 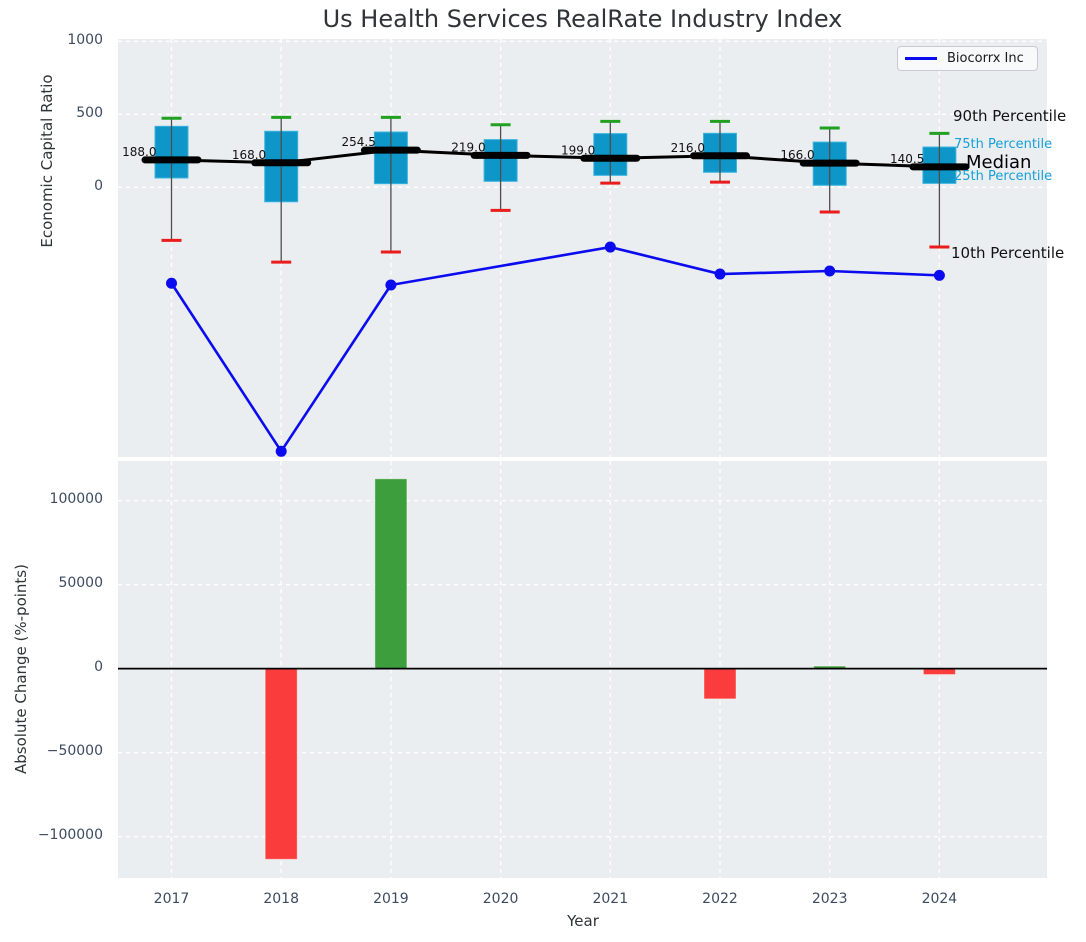 What do you see at coordinates (139, 152) in the screenshot?
I see `median-value-label-2017: 188.0` at bounding box center [139, 152].